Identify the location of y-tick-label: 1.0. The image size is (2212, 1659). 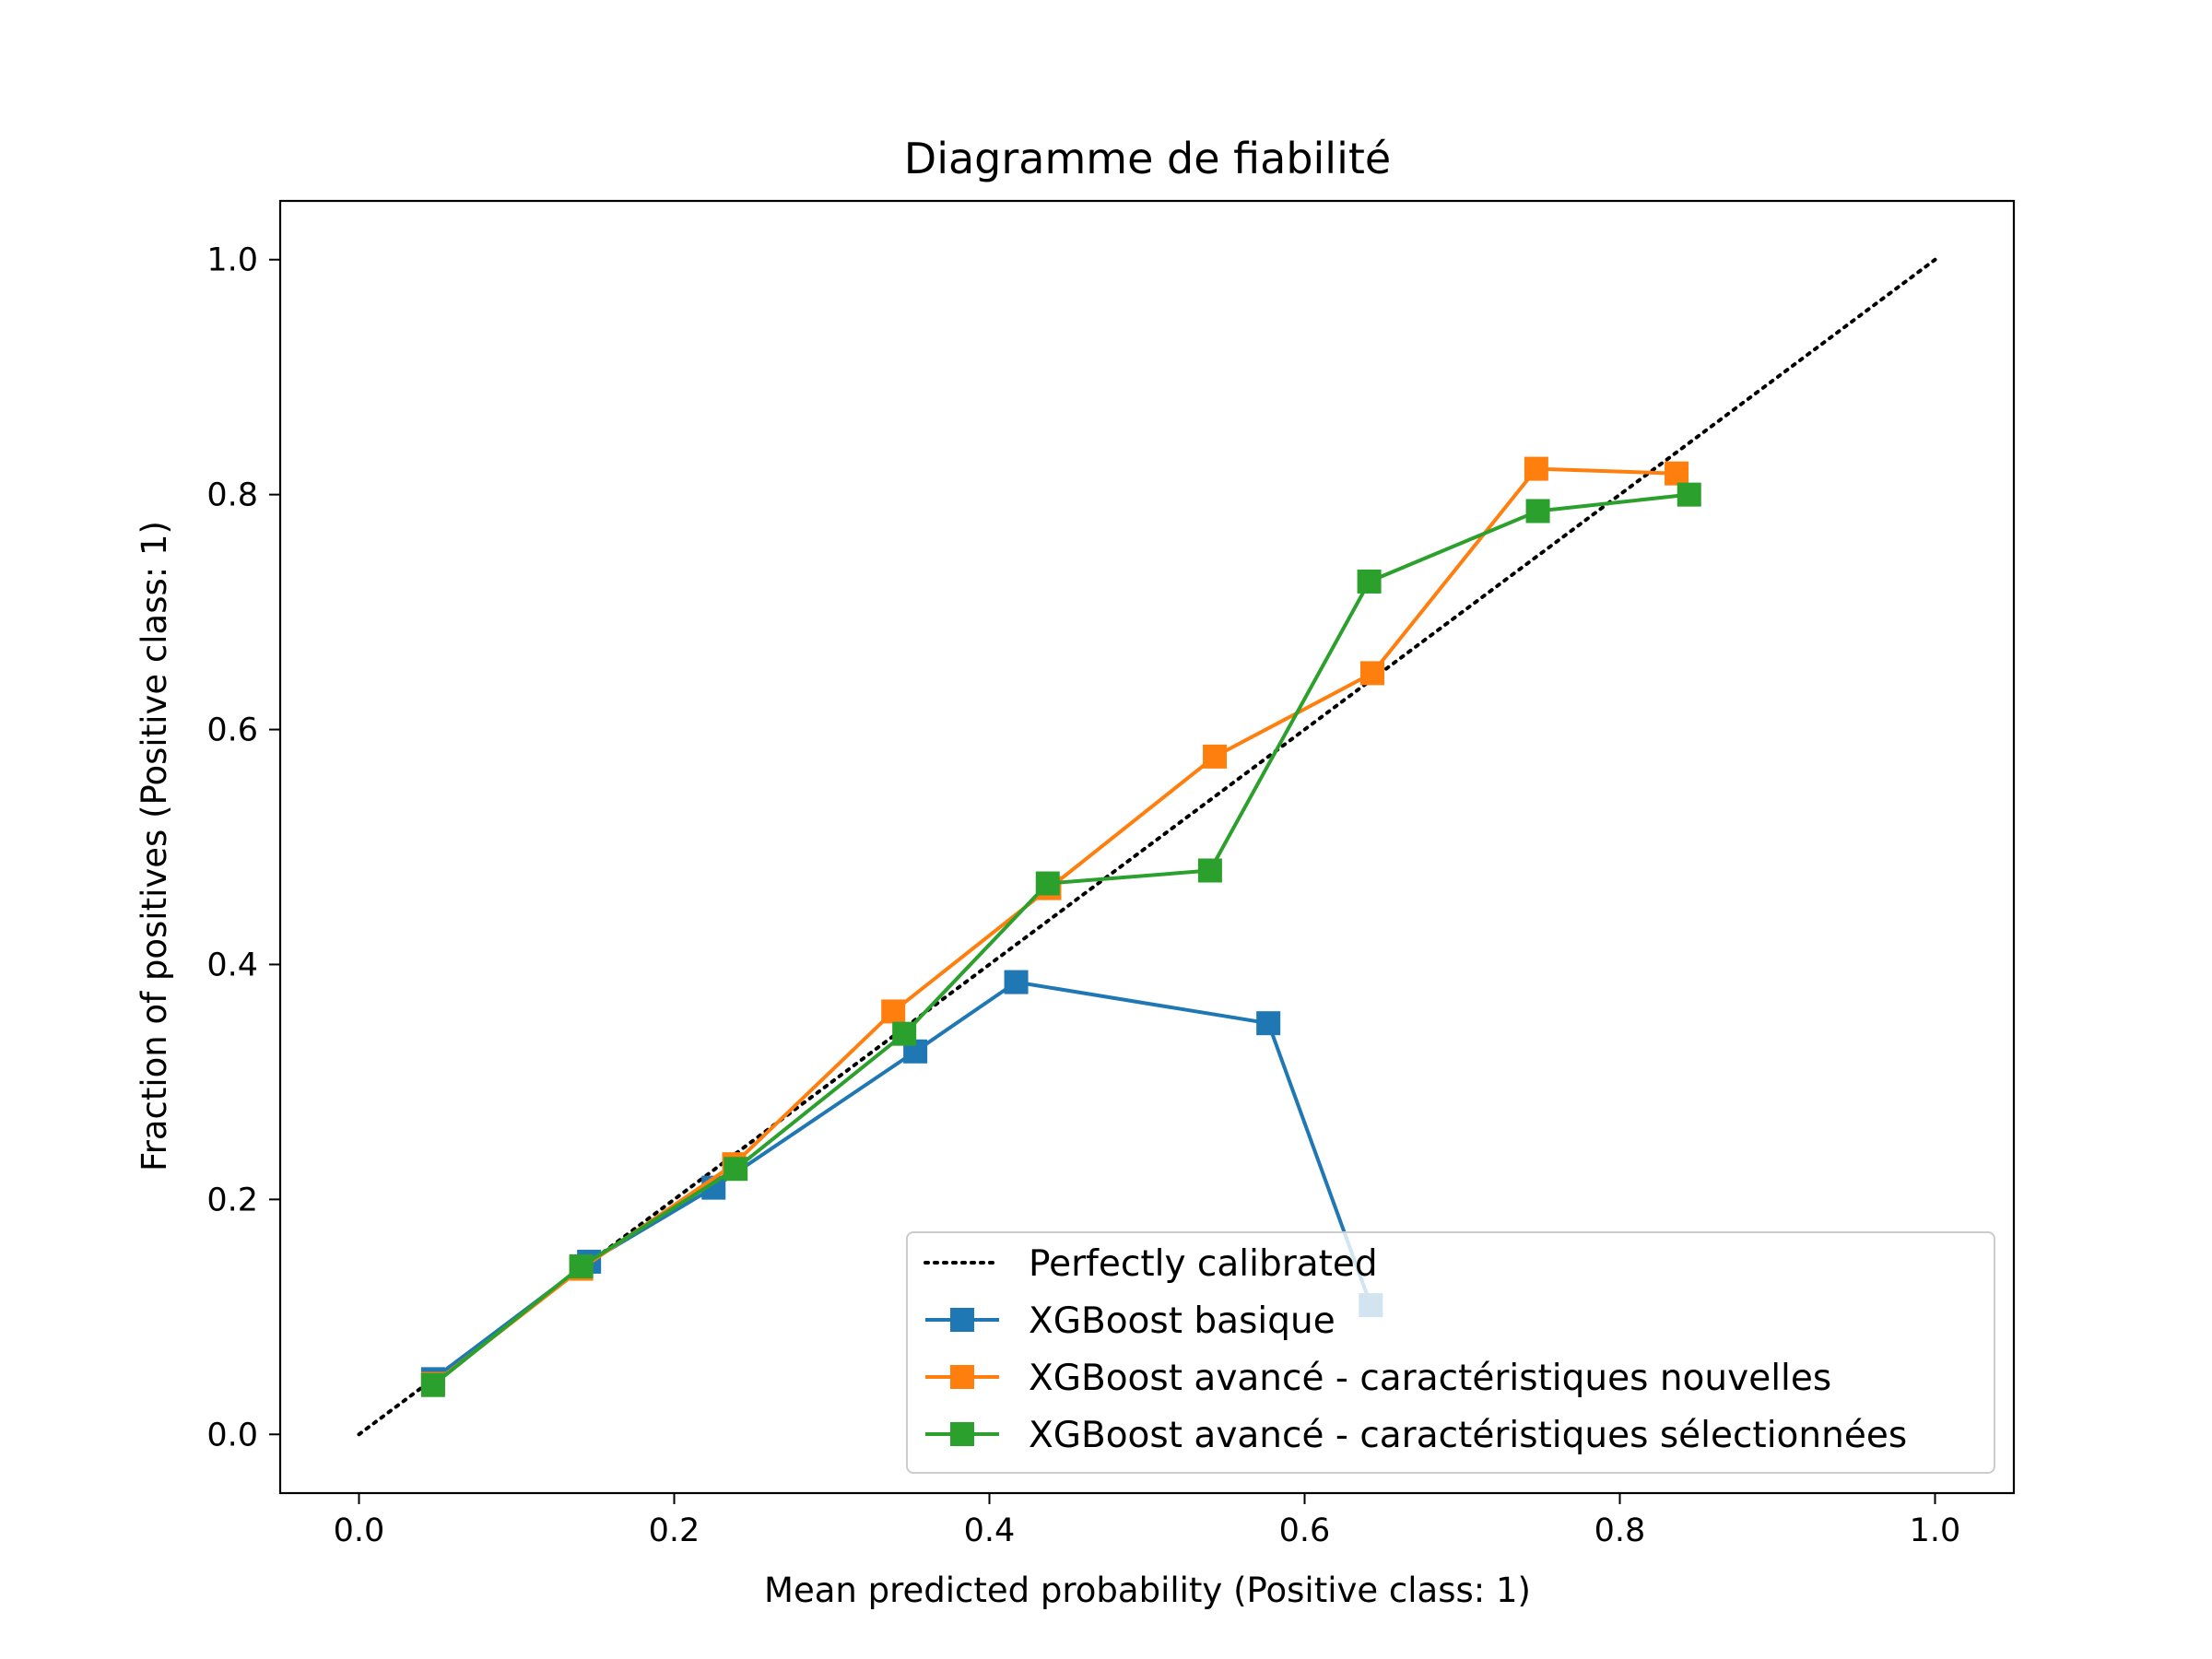
(232, 260).